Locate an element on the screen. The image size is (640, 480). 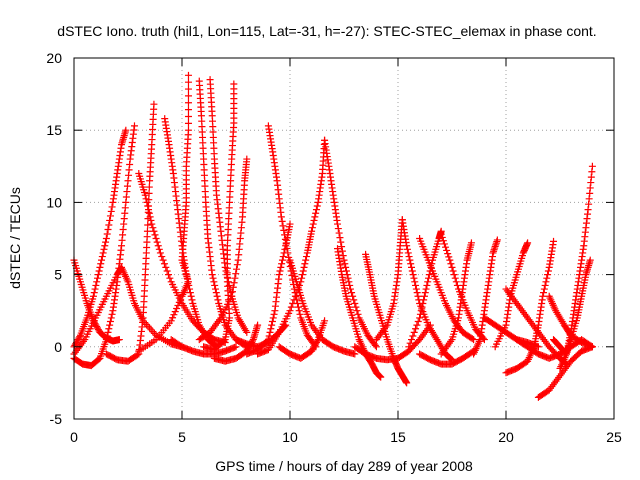
y-tick-label: 5 is located at coordinates (58, 275).